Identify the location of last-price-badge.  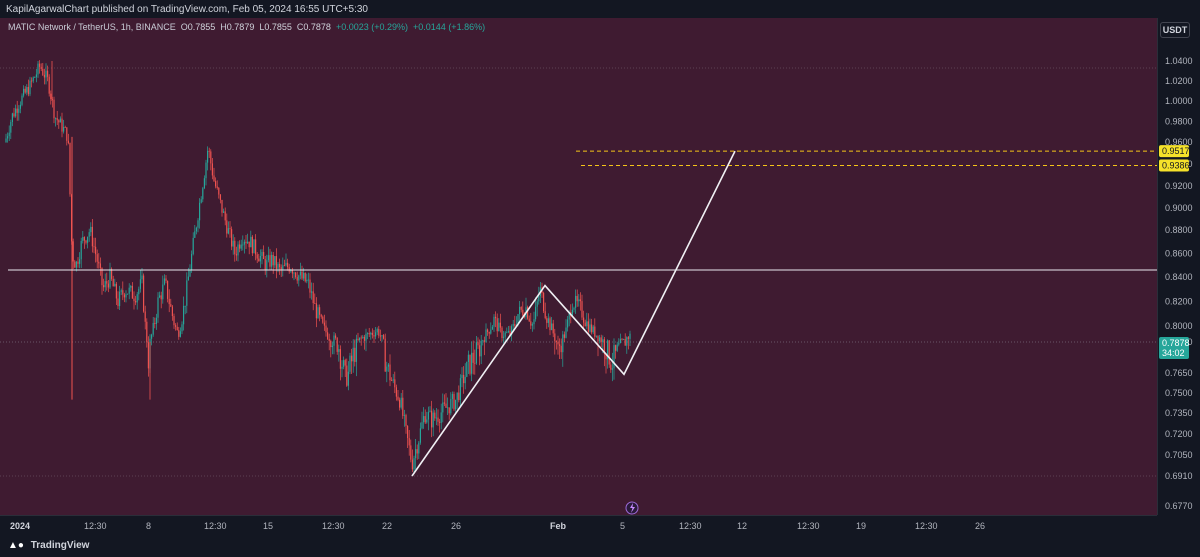
(1174, 348).